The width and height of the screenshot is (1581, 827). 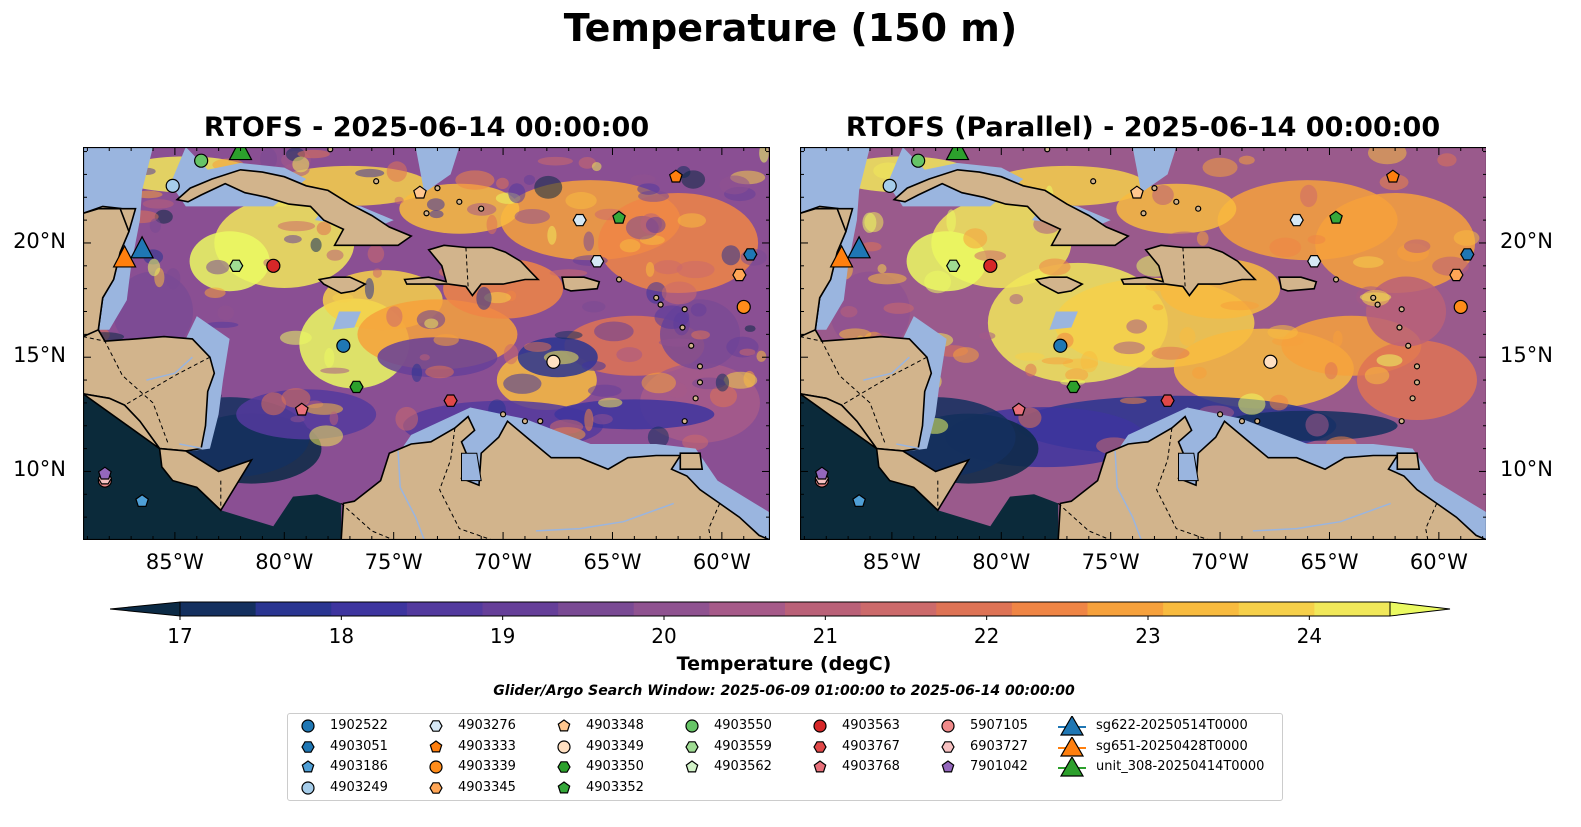 I want to click on rivers, so click(x=1127, y=448).